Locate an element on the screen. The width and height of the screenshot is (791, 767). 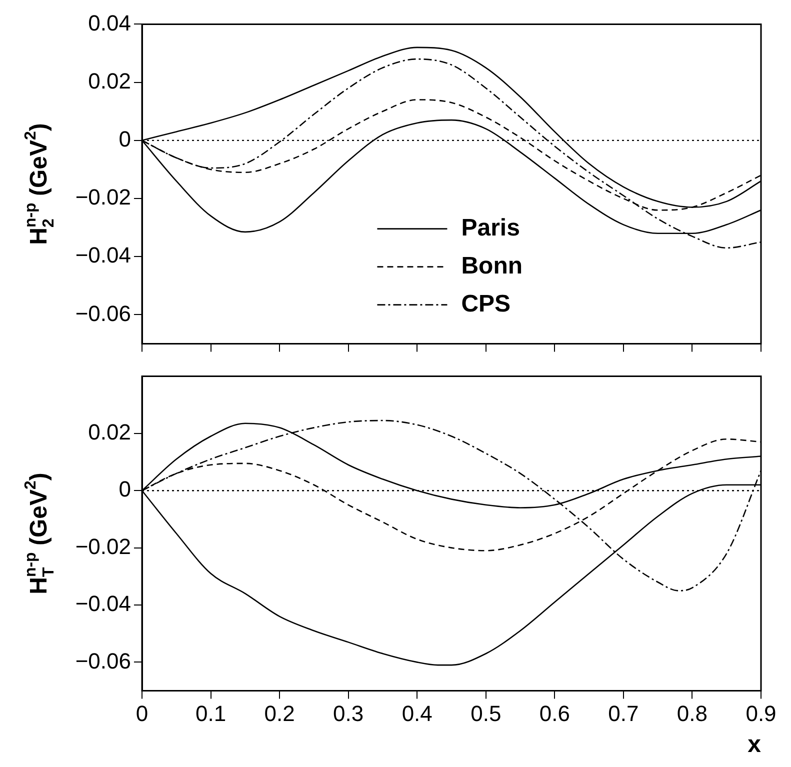
x-tick-label: 0.2 is located at coordinates (279, 713).